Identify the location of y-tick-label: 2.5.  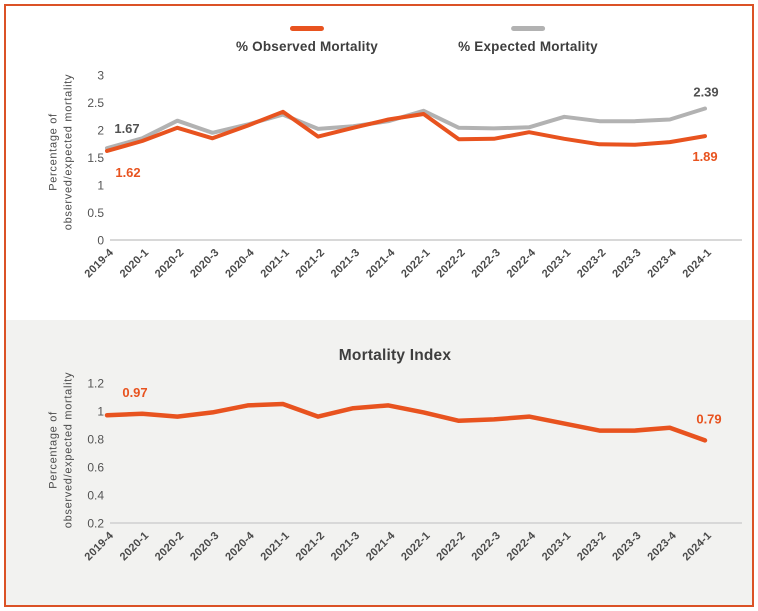
(95, 103).